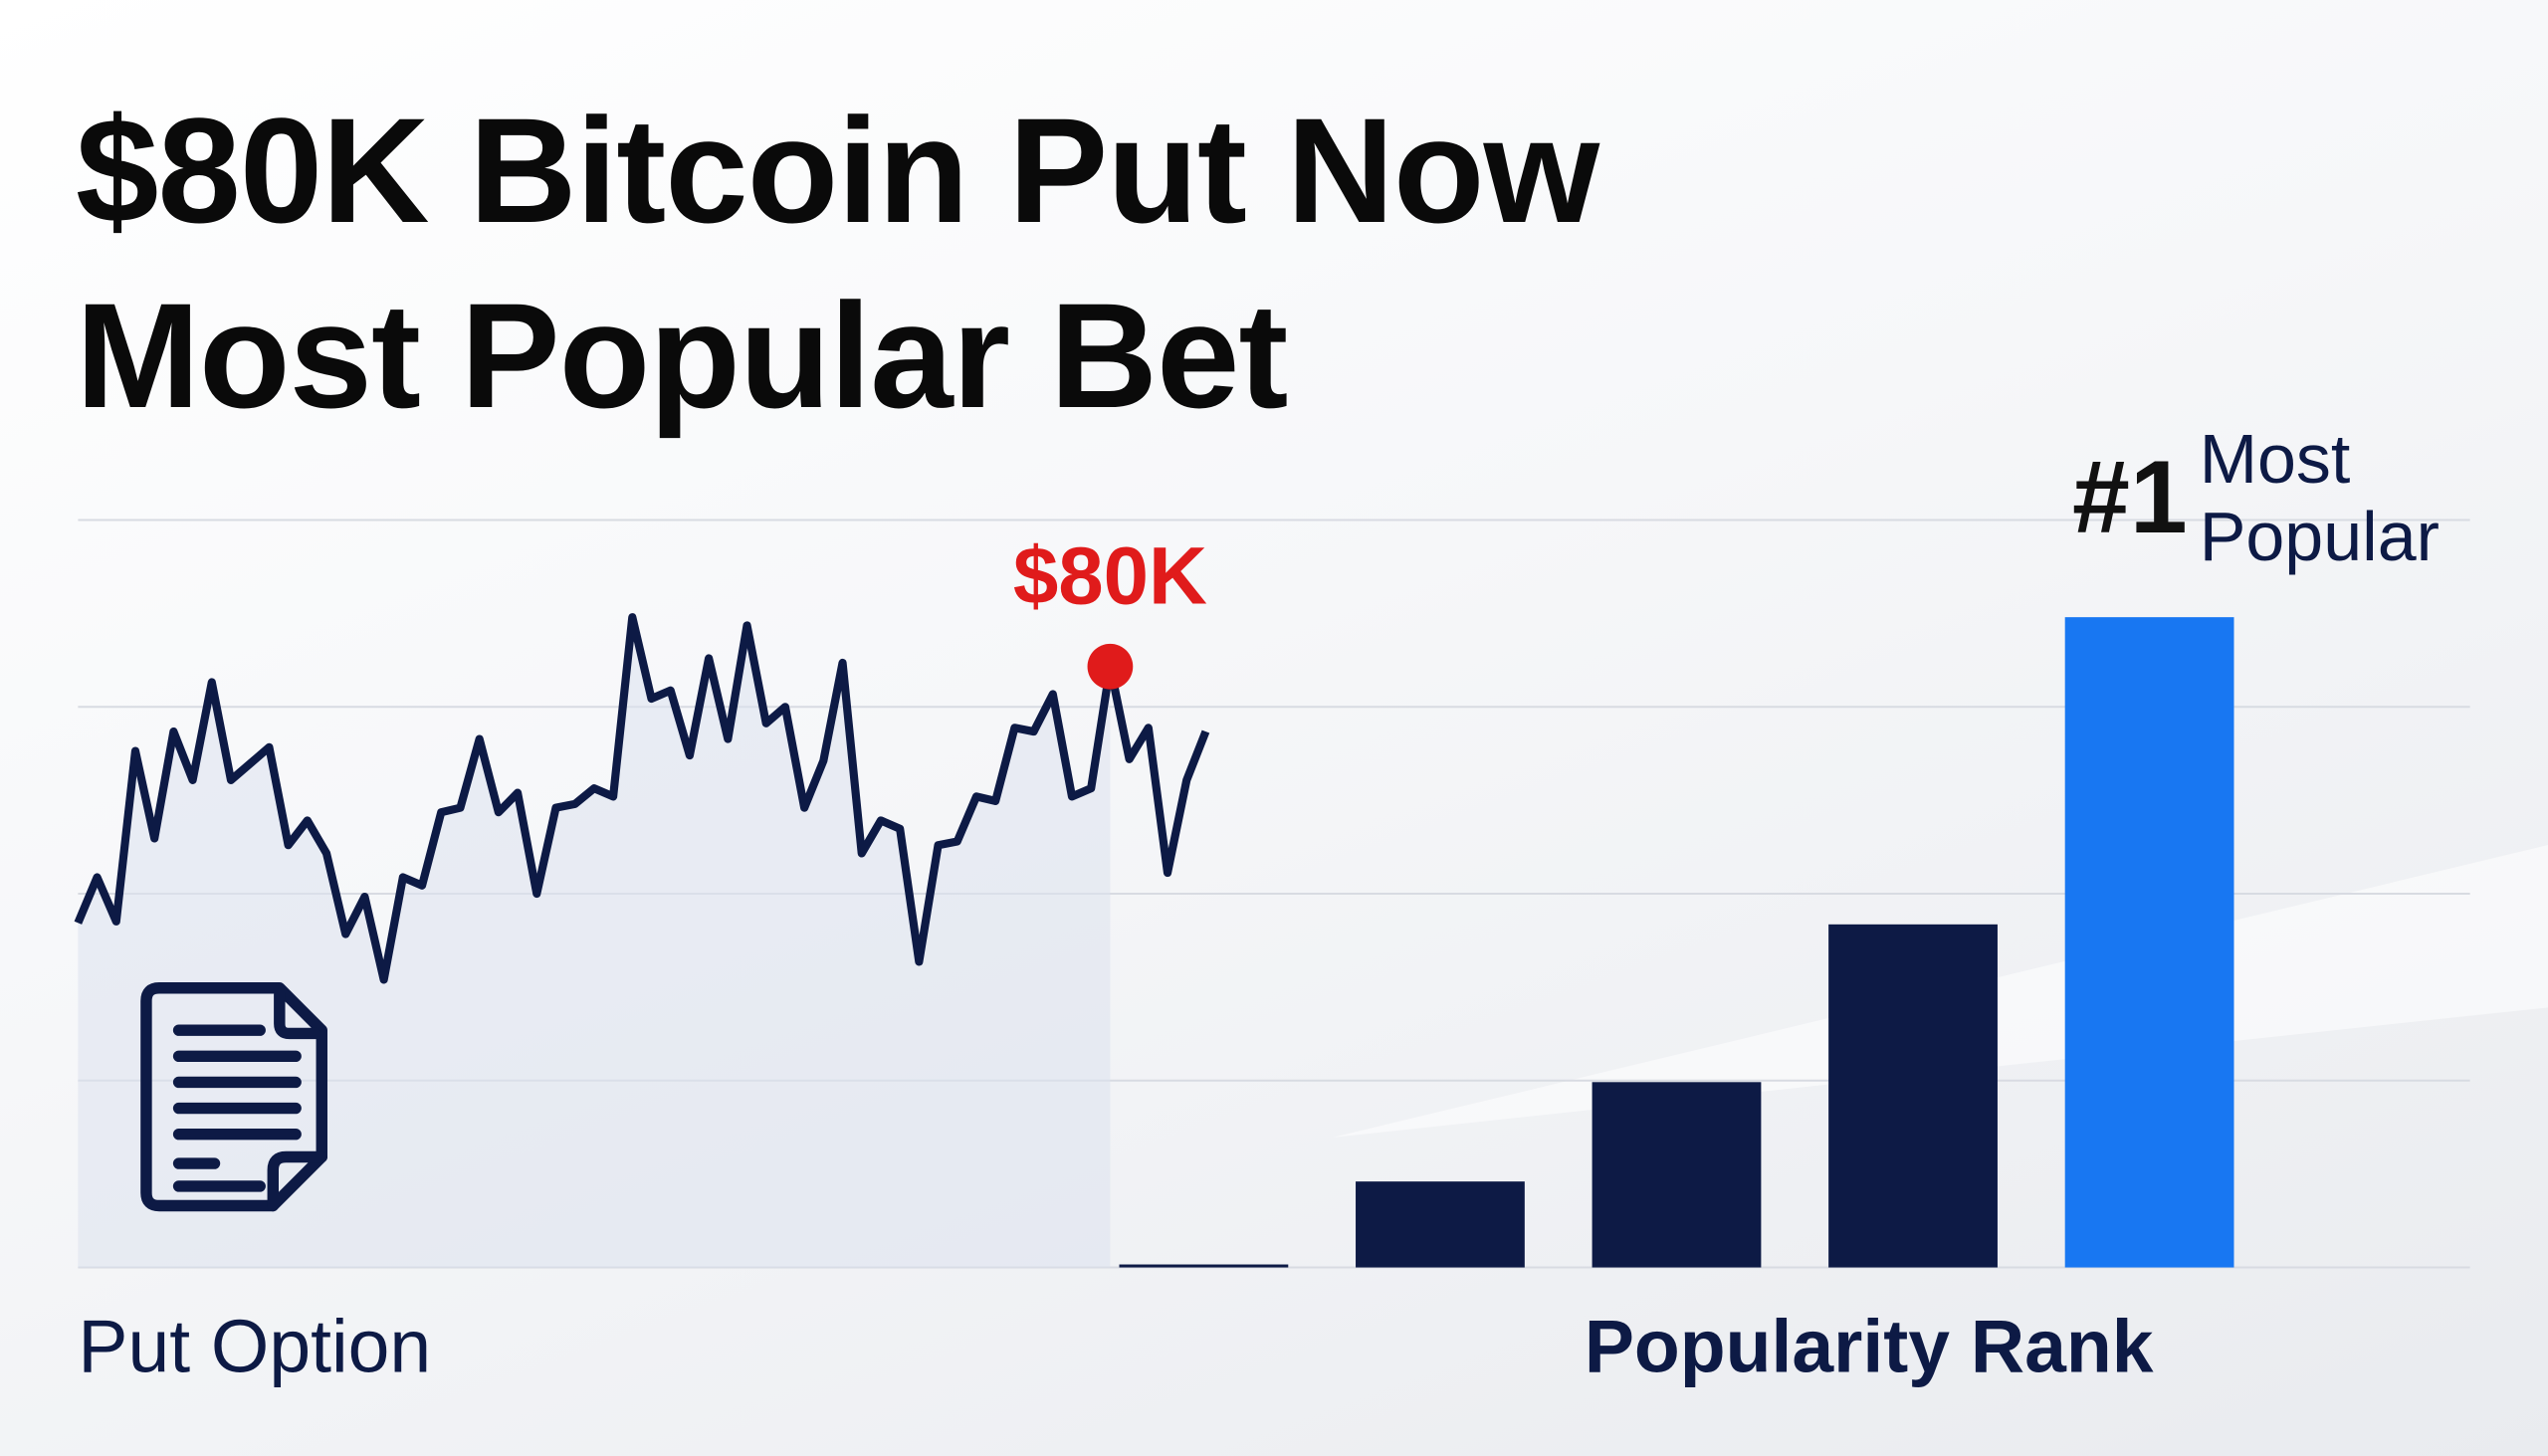  I want to click on rank-text: Most Popular, so click(2319, 497).